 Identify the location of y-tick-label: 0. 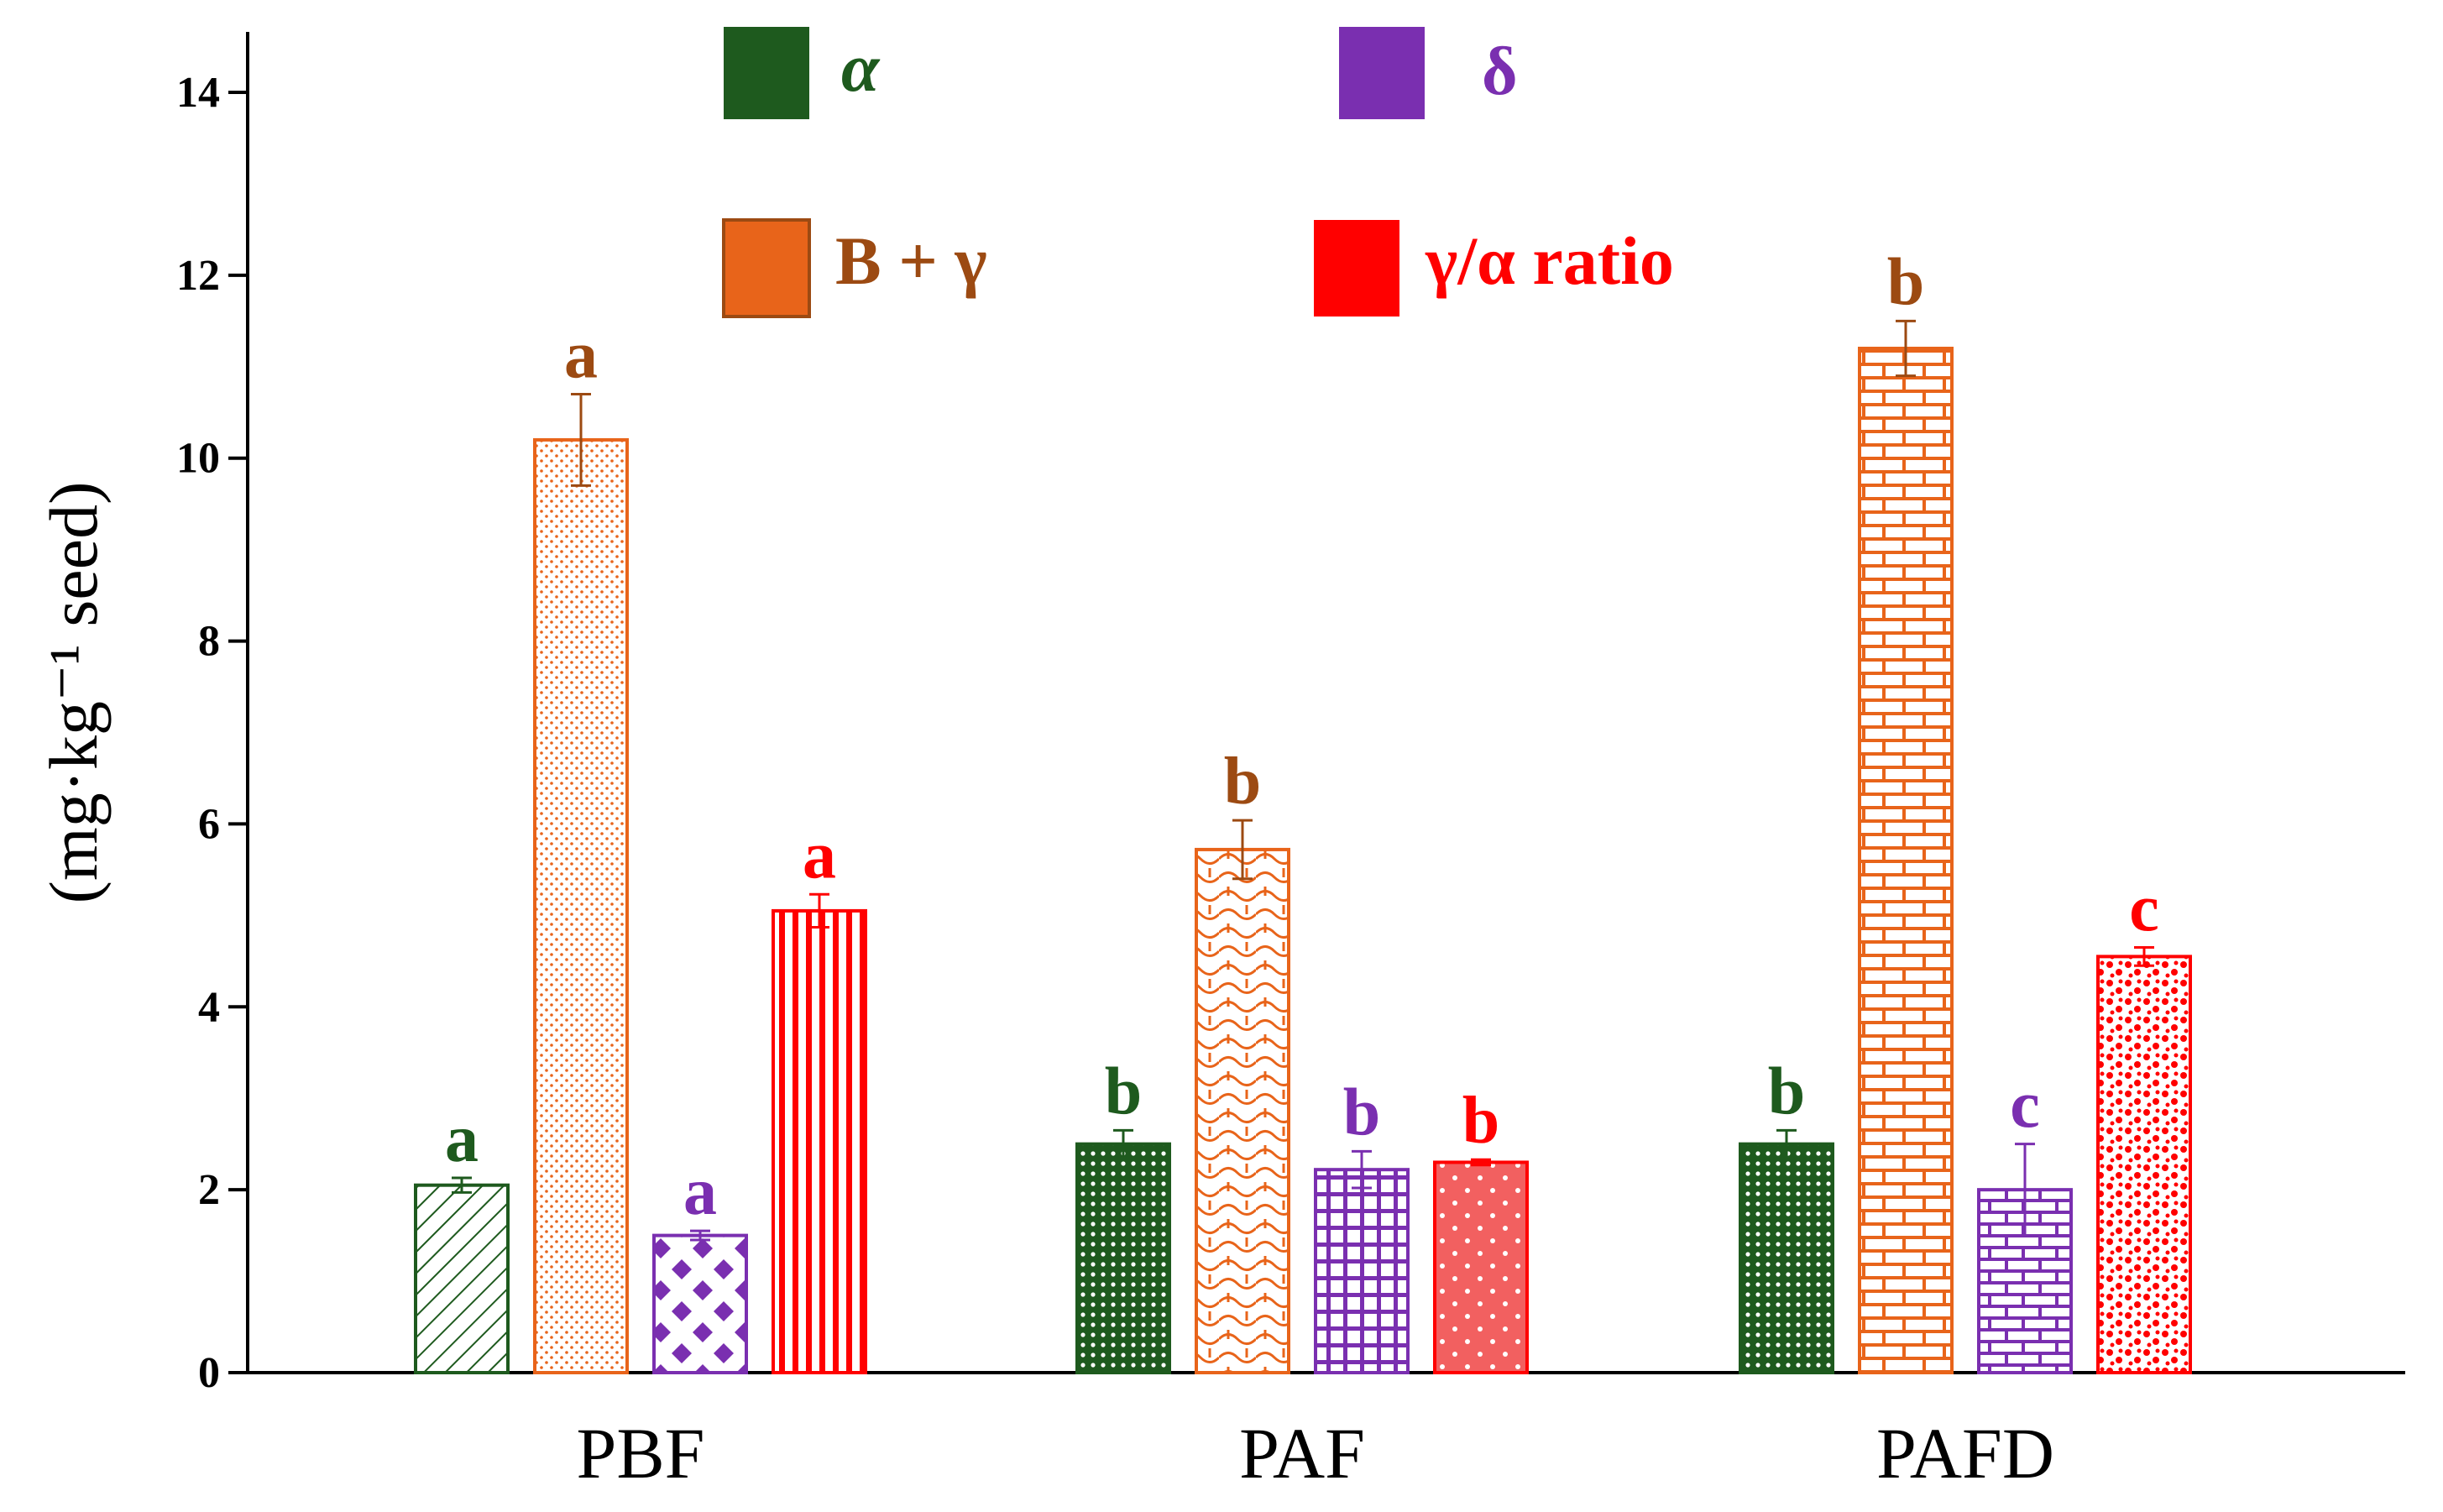
(209, 1373).